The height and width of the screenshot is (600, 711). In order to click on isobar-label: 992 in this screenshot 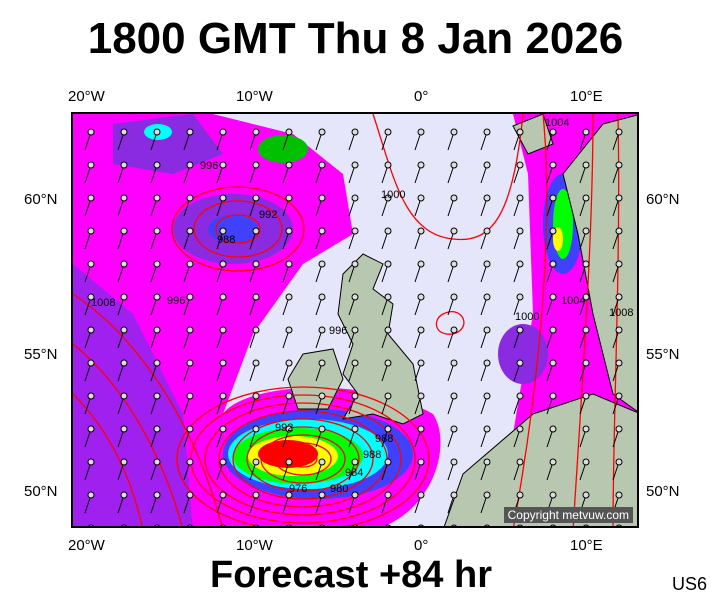, I will do `click(268, 215)`.